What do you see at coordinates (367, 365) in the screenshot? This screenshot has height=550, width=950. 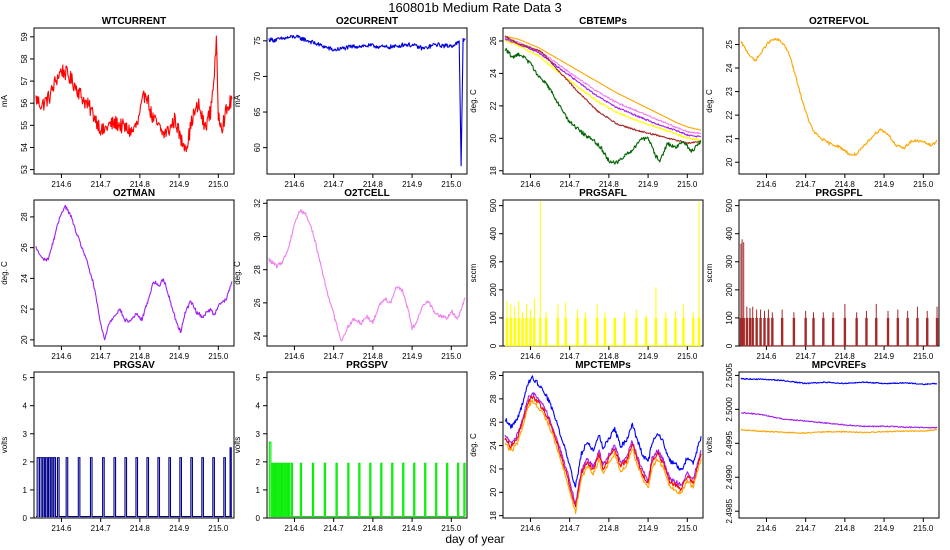 I see `panel-title: PRGSPV` at bounding box center [367, 365].